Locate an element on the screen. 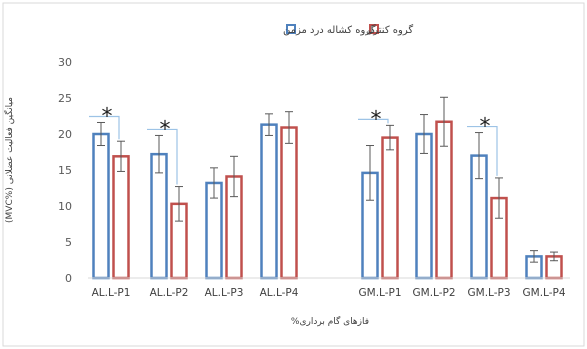 The width and height of the screenshot is (587, 349). y-axis-ticks: 0 5 10 15 20 25 30 is located at coordinates (65, 170).